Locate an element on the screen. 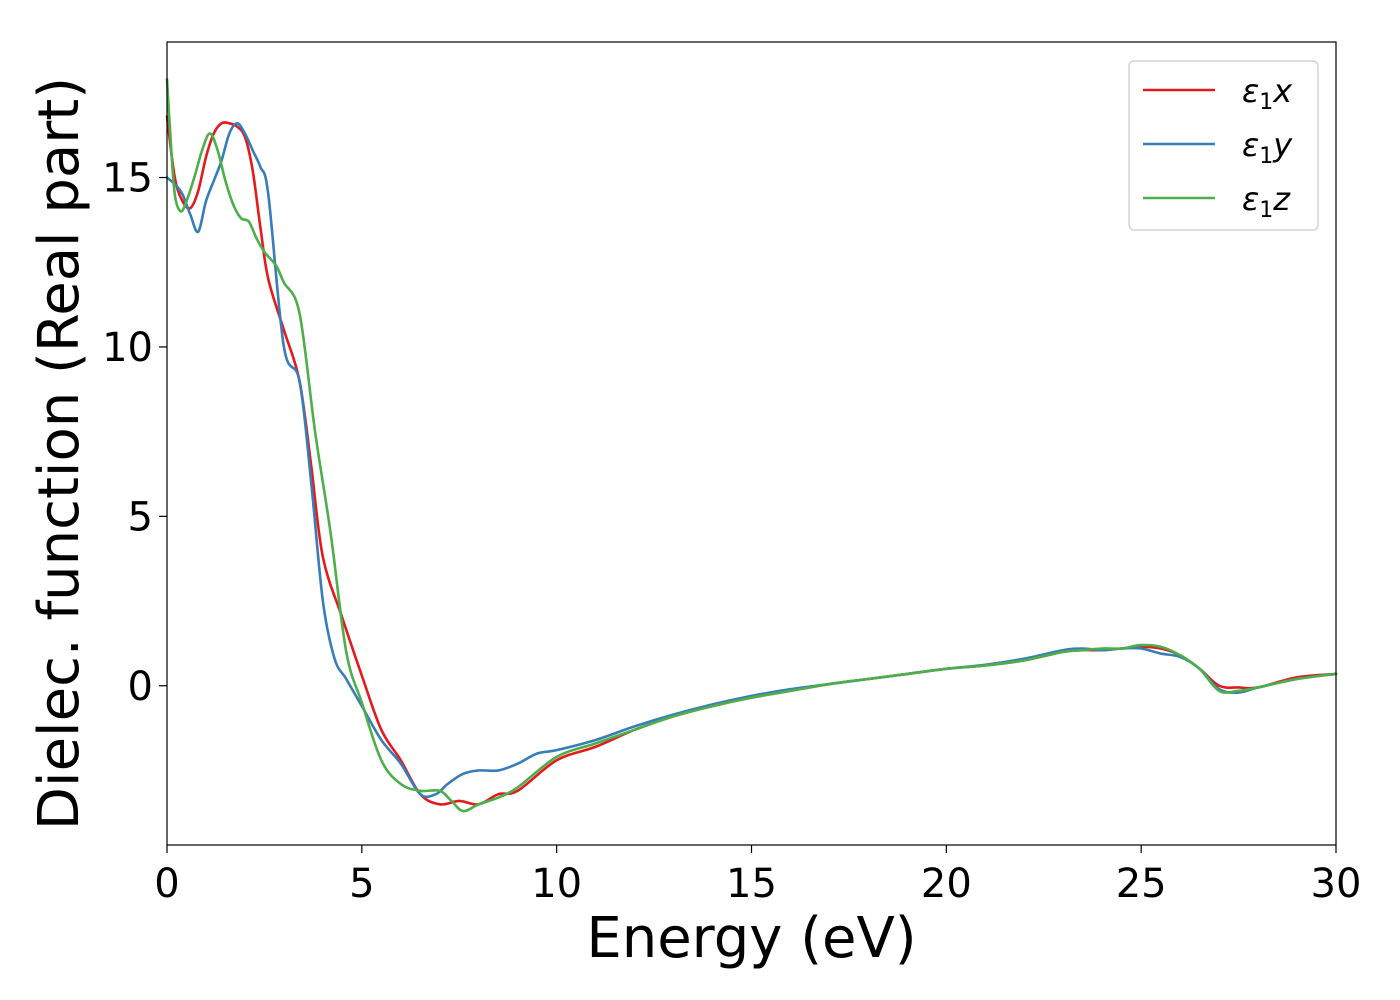  x-axis-ticks: 0 5 10 15 20 25 30 is located at coordinates (757, 876).